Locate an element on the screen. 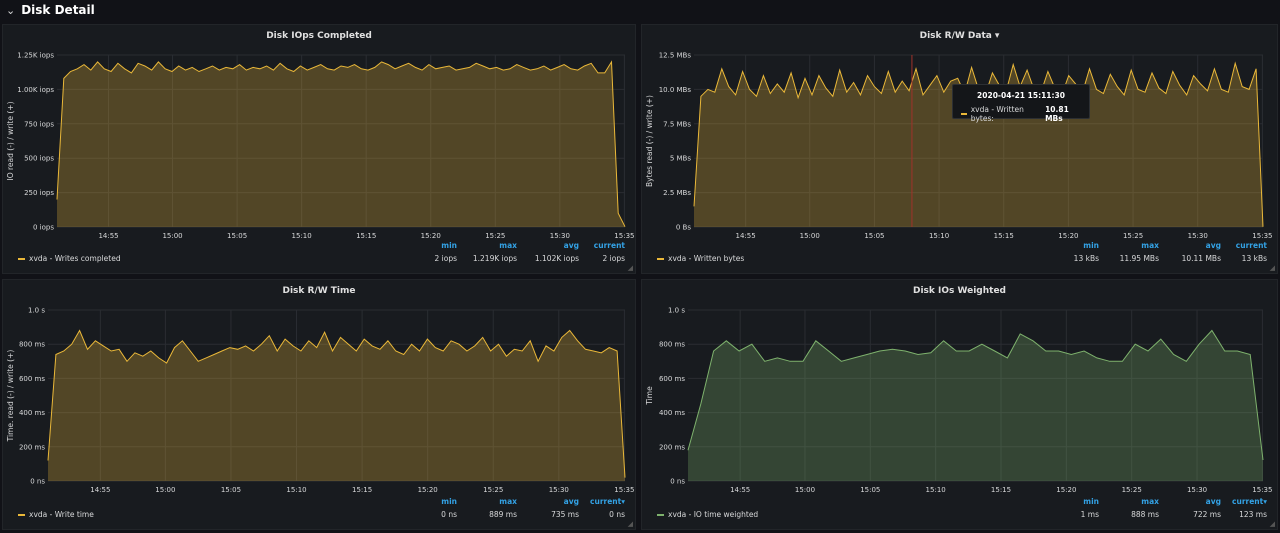  legend-value-avg: 10.11 MBs is located at coordinates (1201, 258).